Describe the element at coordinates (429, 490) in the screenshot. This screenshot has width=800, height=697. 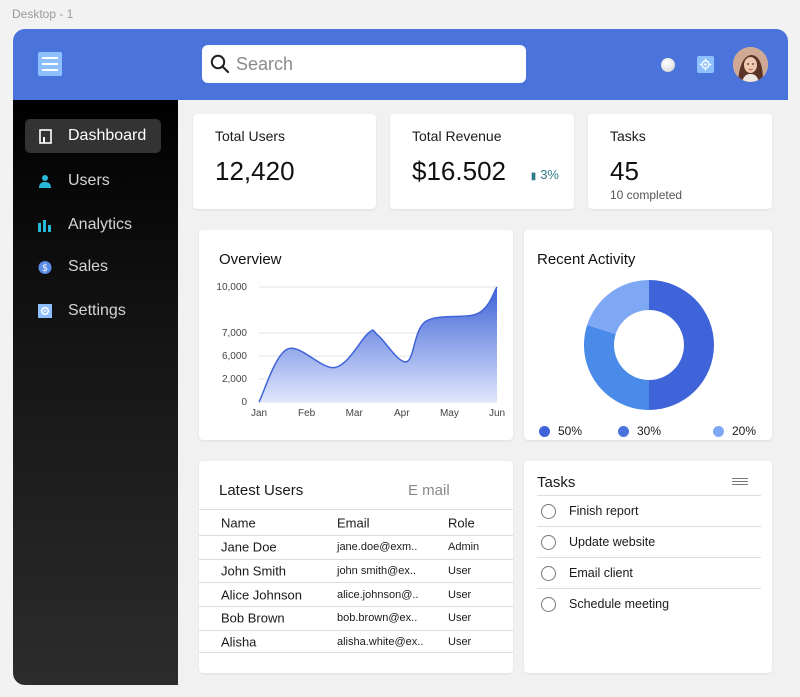
I see `email-header-text: E mail` at that location.